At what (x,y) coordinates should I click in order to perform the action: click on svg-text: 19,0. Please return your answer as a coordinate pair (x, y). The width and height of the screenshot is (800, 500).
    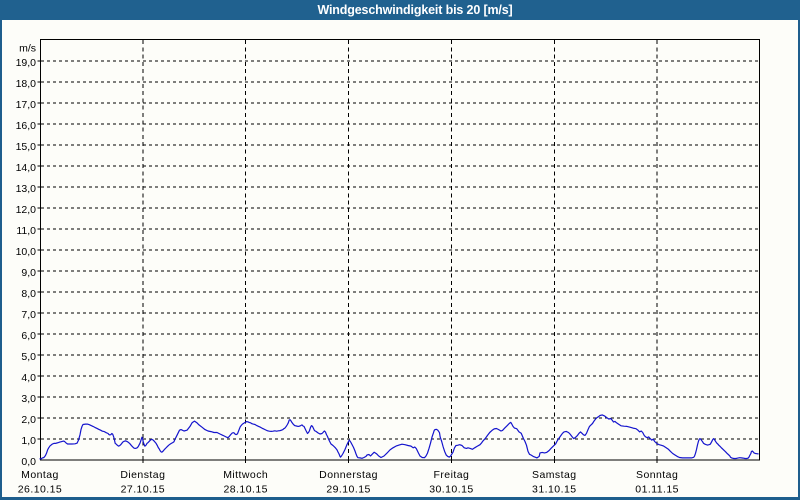
    Looking at the image, I should click on (26, 63).